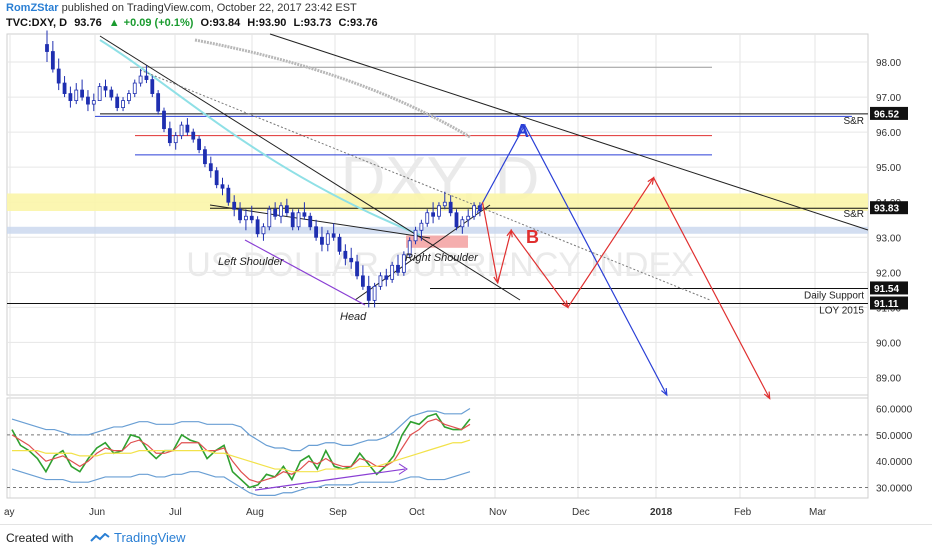  What do you see at coordinates (251, 262) in the screenshot?
I see `annotation-left-shoulder: Left Shoulder` at bounding box center [251, 262].